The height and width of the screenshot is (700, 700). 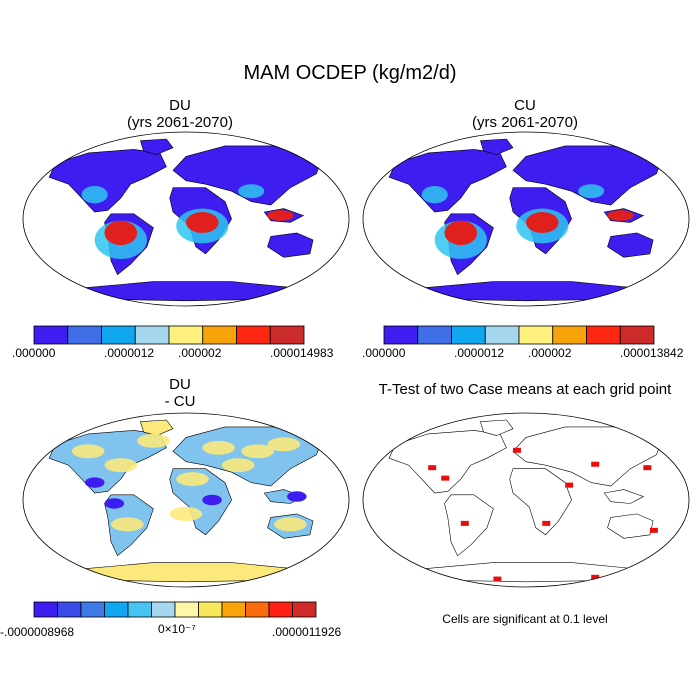 What do you see at coordinates (550, 353) in the screenshot?
I see `cb2-label-2: .000002` at bounding box center [550, 353].